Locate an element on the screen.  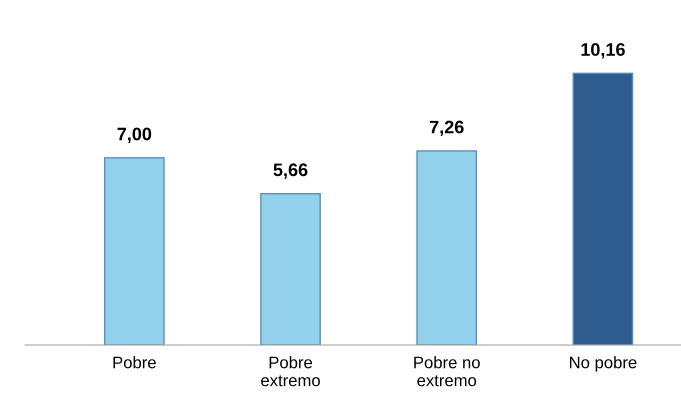
data-label: 10,16 is located at coordinates (603, 51).